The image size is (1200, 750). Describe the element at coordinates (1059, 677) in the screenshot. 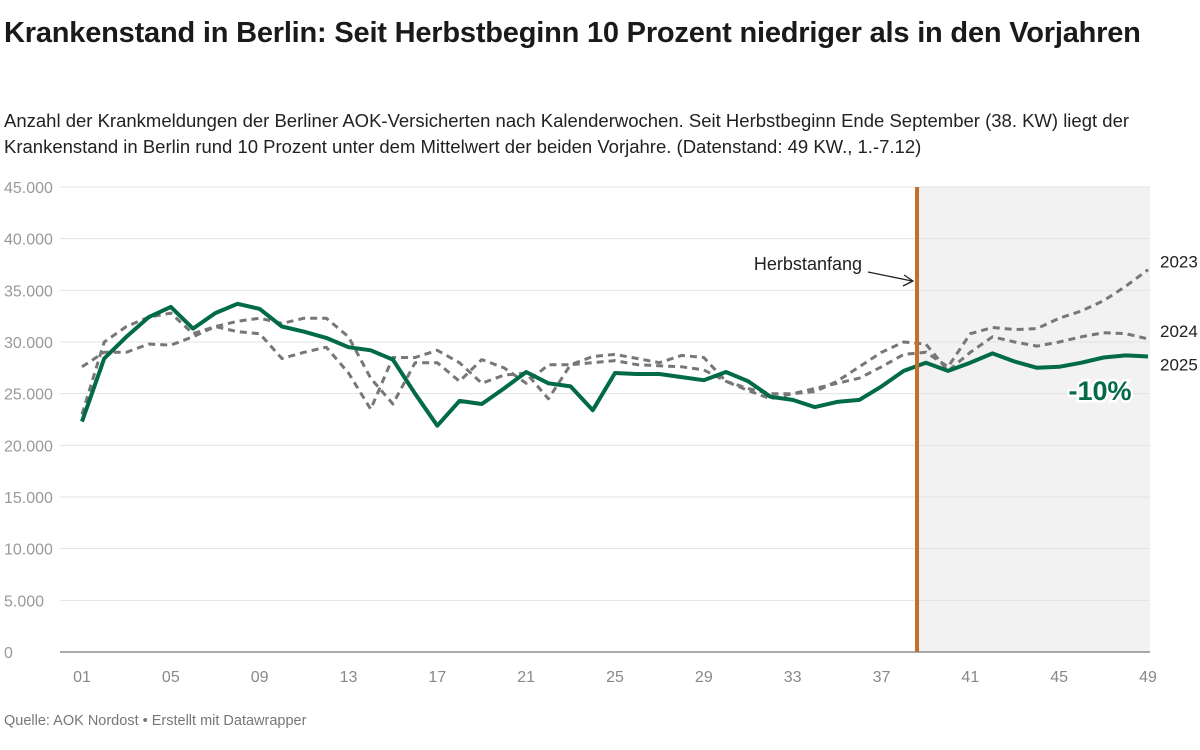

I see `x-tick-label: 45` at that location.